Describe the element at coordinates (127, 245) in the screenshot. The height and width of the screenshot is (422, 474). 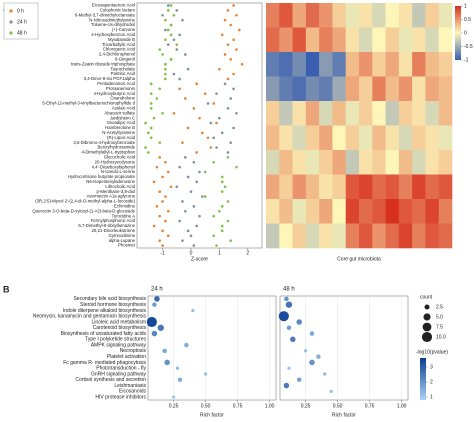
I see `row-label: Phosmet` at that location.